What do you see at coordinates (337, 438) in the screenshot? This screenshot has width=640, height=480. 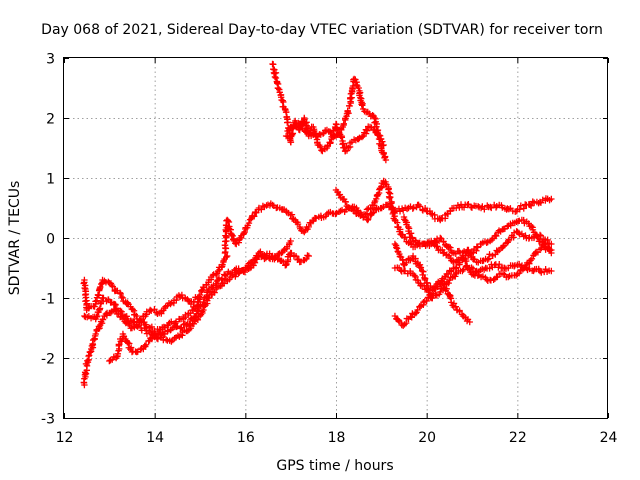 I see `x-tick-label: 18` at bounding box center [337, 438].